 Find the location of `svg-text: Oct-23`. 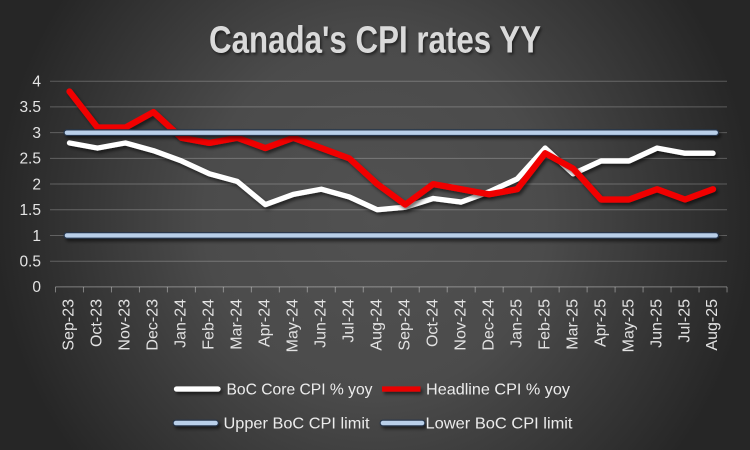

svg-text: Oct-23 is located at coordinates (97, 323).